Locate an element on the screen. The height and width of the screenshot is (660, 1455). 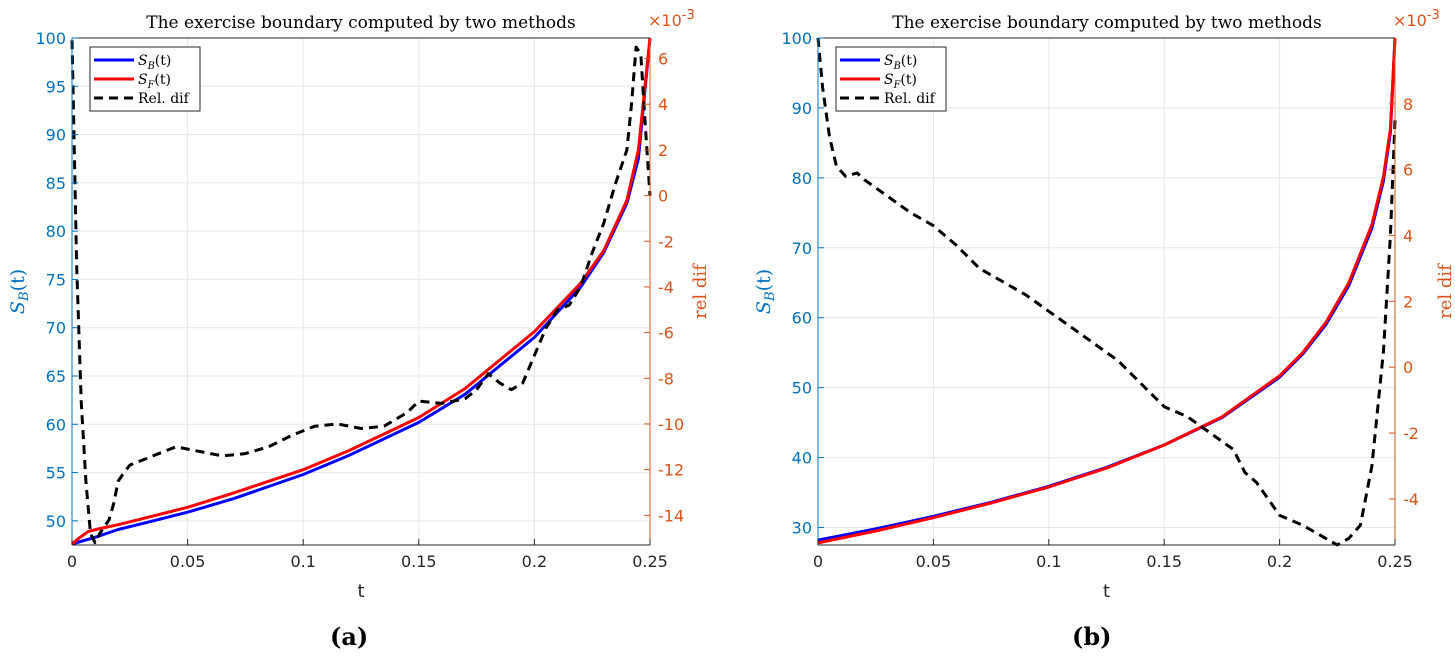
subfigure-label-a: (a) is located at coordinates (349, 636).